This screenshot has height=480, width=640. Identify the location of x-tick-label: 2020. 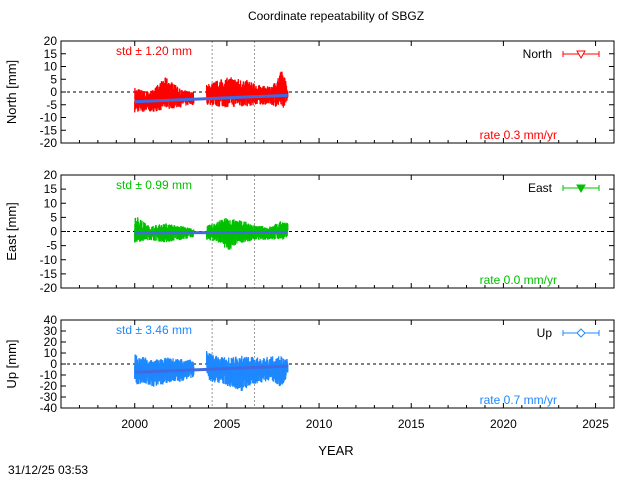
(503, 424).